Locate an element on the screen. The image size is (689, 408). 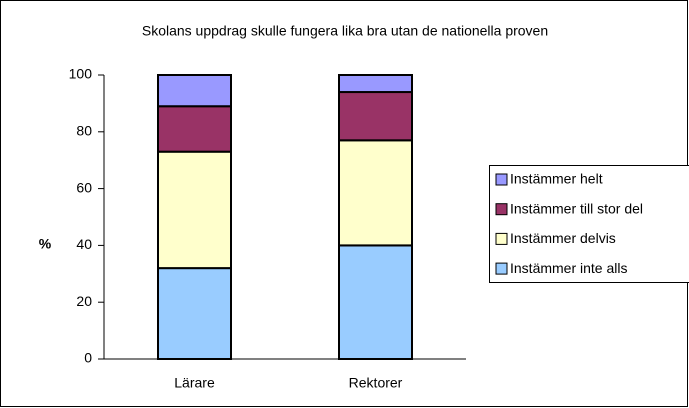
x-tick-label: Lärare is located at coordinates (194, 383).